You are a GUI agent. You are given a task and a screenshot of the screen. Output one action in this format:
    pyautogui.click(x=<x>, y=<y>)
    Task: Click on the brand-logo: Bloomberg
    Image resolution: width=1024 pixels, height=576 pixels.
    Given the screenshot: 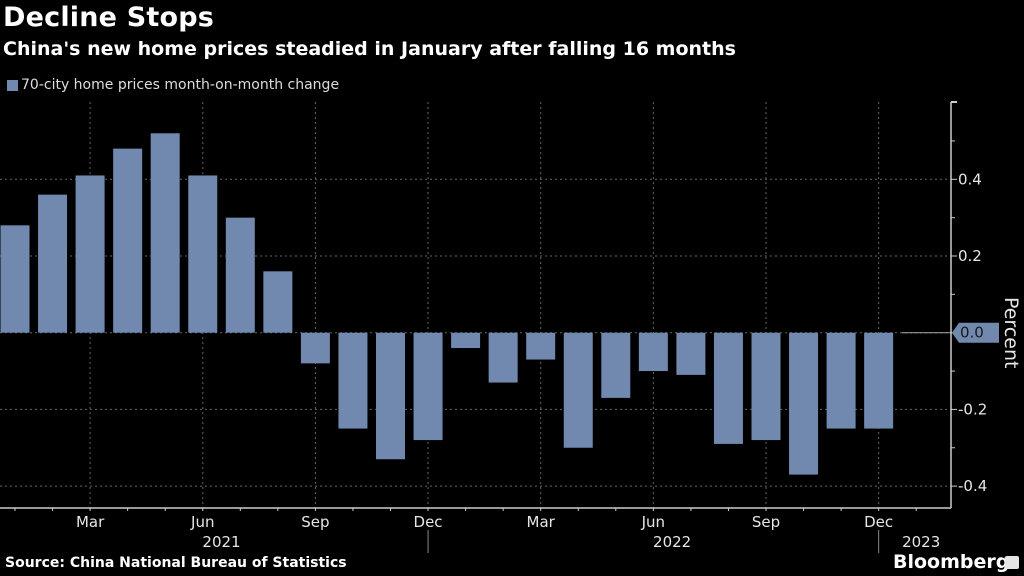 What is the action you would take?
    pyautogui.click(x=951, y=562)
    